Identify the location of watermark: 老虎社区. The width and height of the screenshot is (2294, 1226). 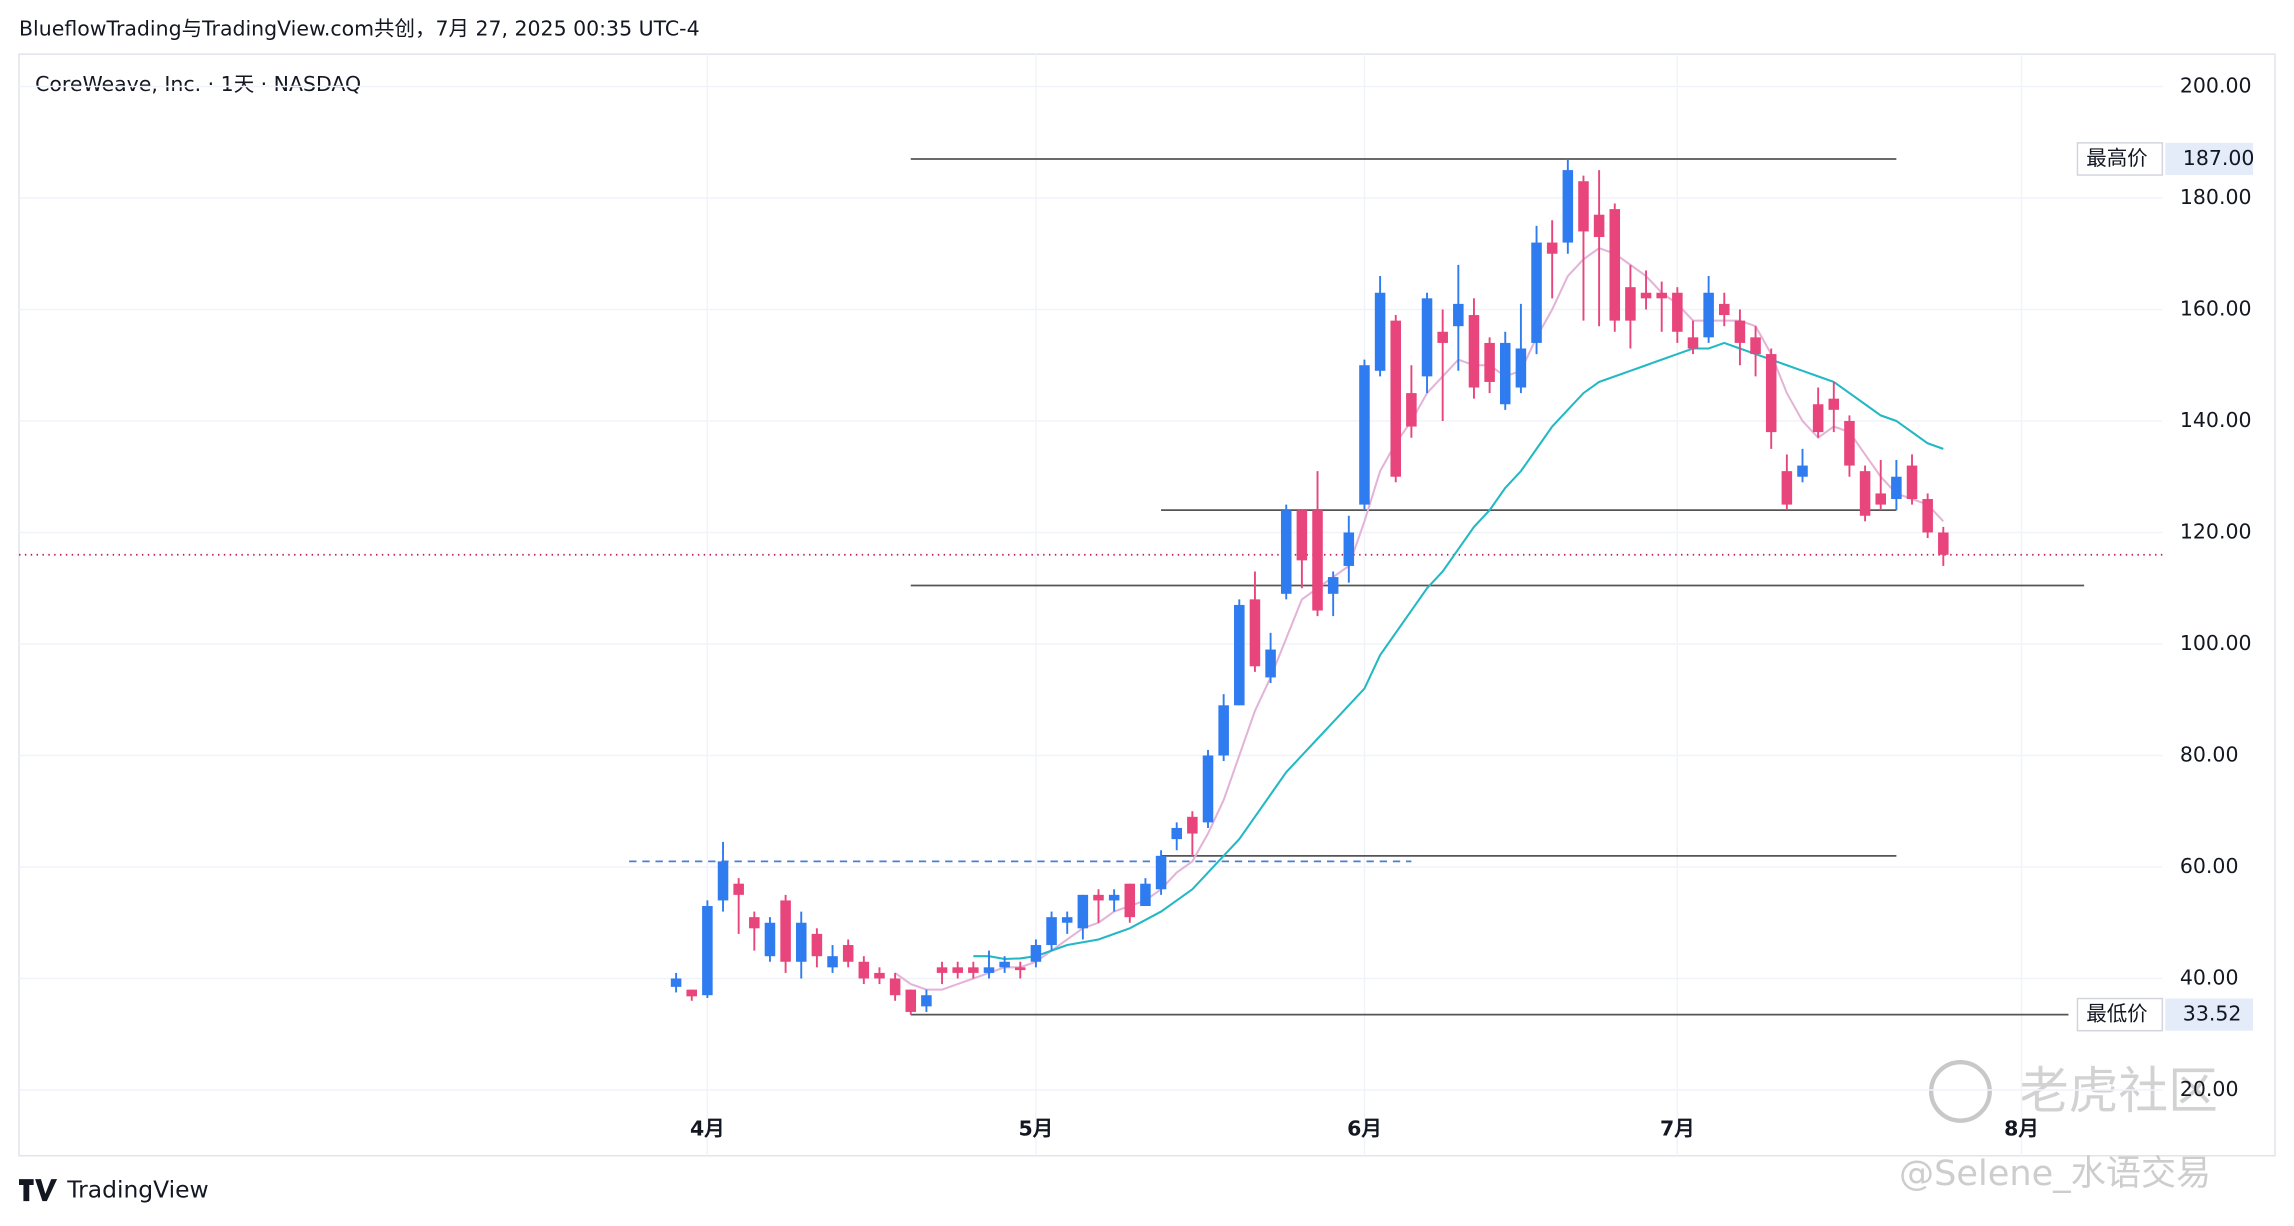
(2118, 1091).